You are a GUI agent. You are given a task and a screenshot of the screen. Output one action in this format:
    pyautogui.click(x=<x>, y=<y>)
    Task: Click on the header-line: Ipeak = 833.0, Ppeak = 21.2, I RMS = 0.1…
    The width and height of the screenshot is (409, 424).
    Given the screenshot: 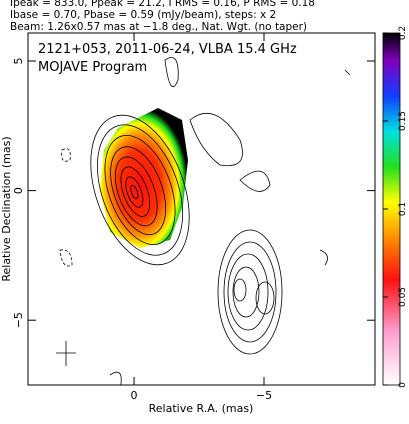 What is the action you would take?
    pyautogui.click(x=162, y=4)
    